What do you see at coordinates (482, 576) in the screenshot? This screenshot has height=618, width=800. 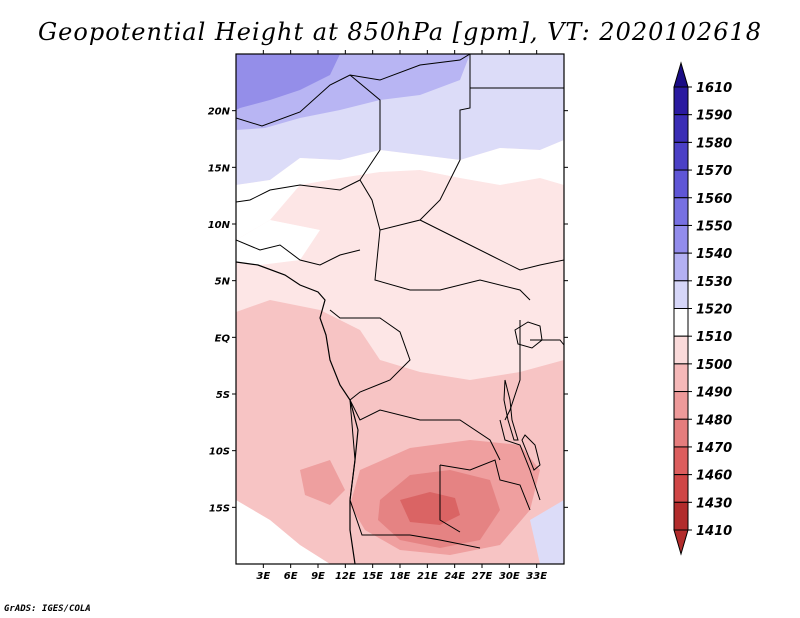 I see `lon-tick-label: 27E` at bounding box center [482, 576].